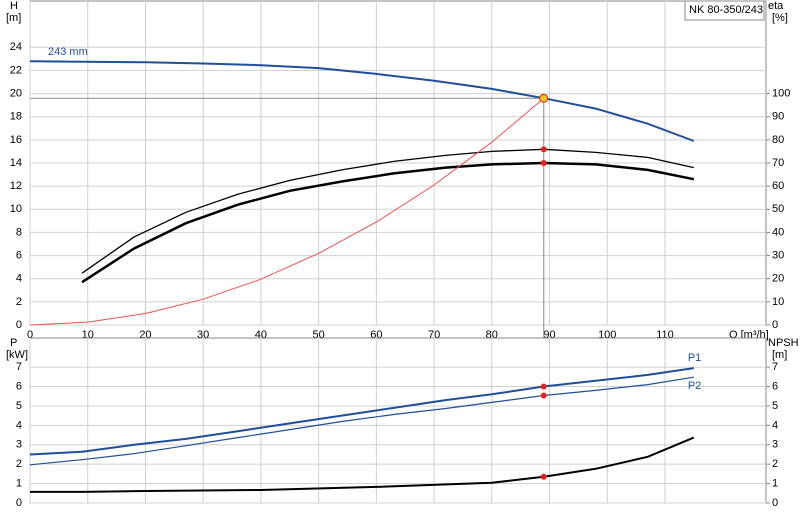 The image size is (800, 520). Describe the element at coordinates (778, 302) in the screenshot. I see `y2-tick-label: 10` at that location.